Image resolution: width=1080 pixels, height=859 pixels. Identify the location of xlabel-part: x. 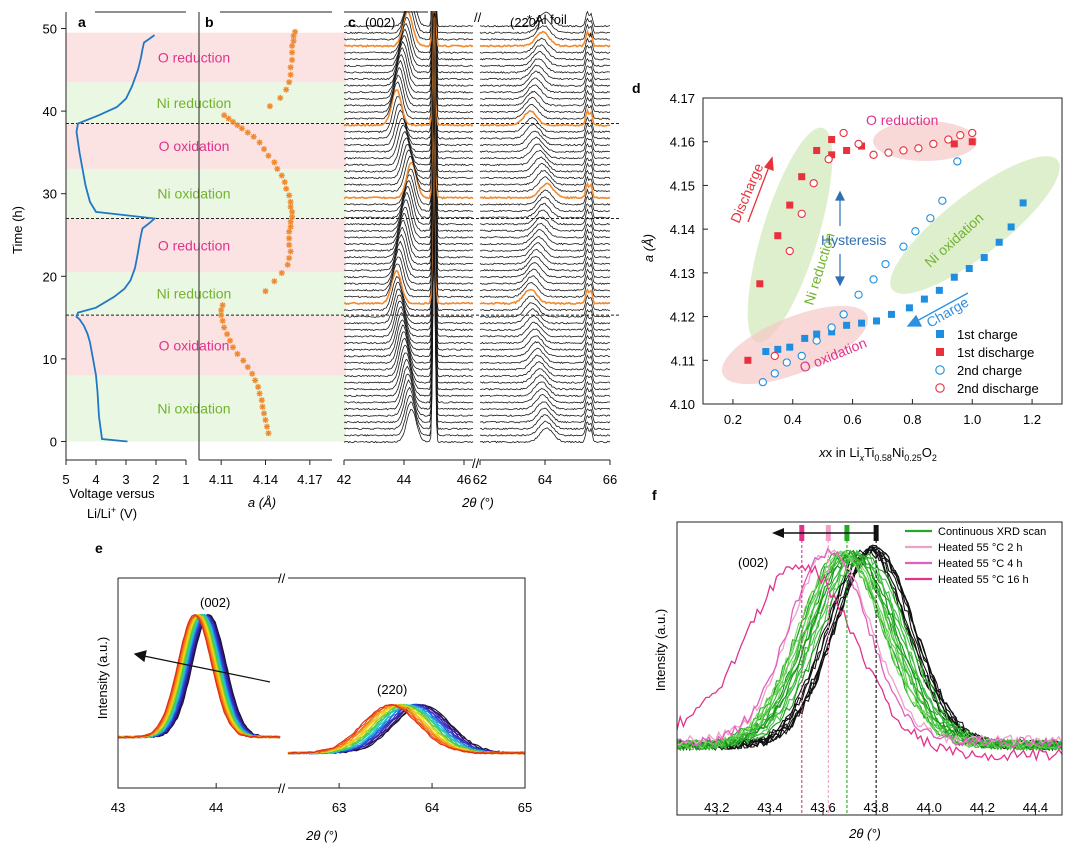
(862, 458).